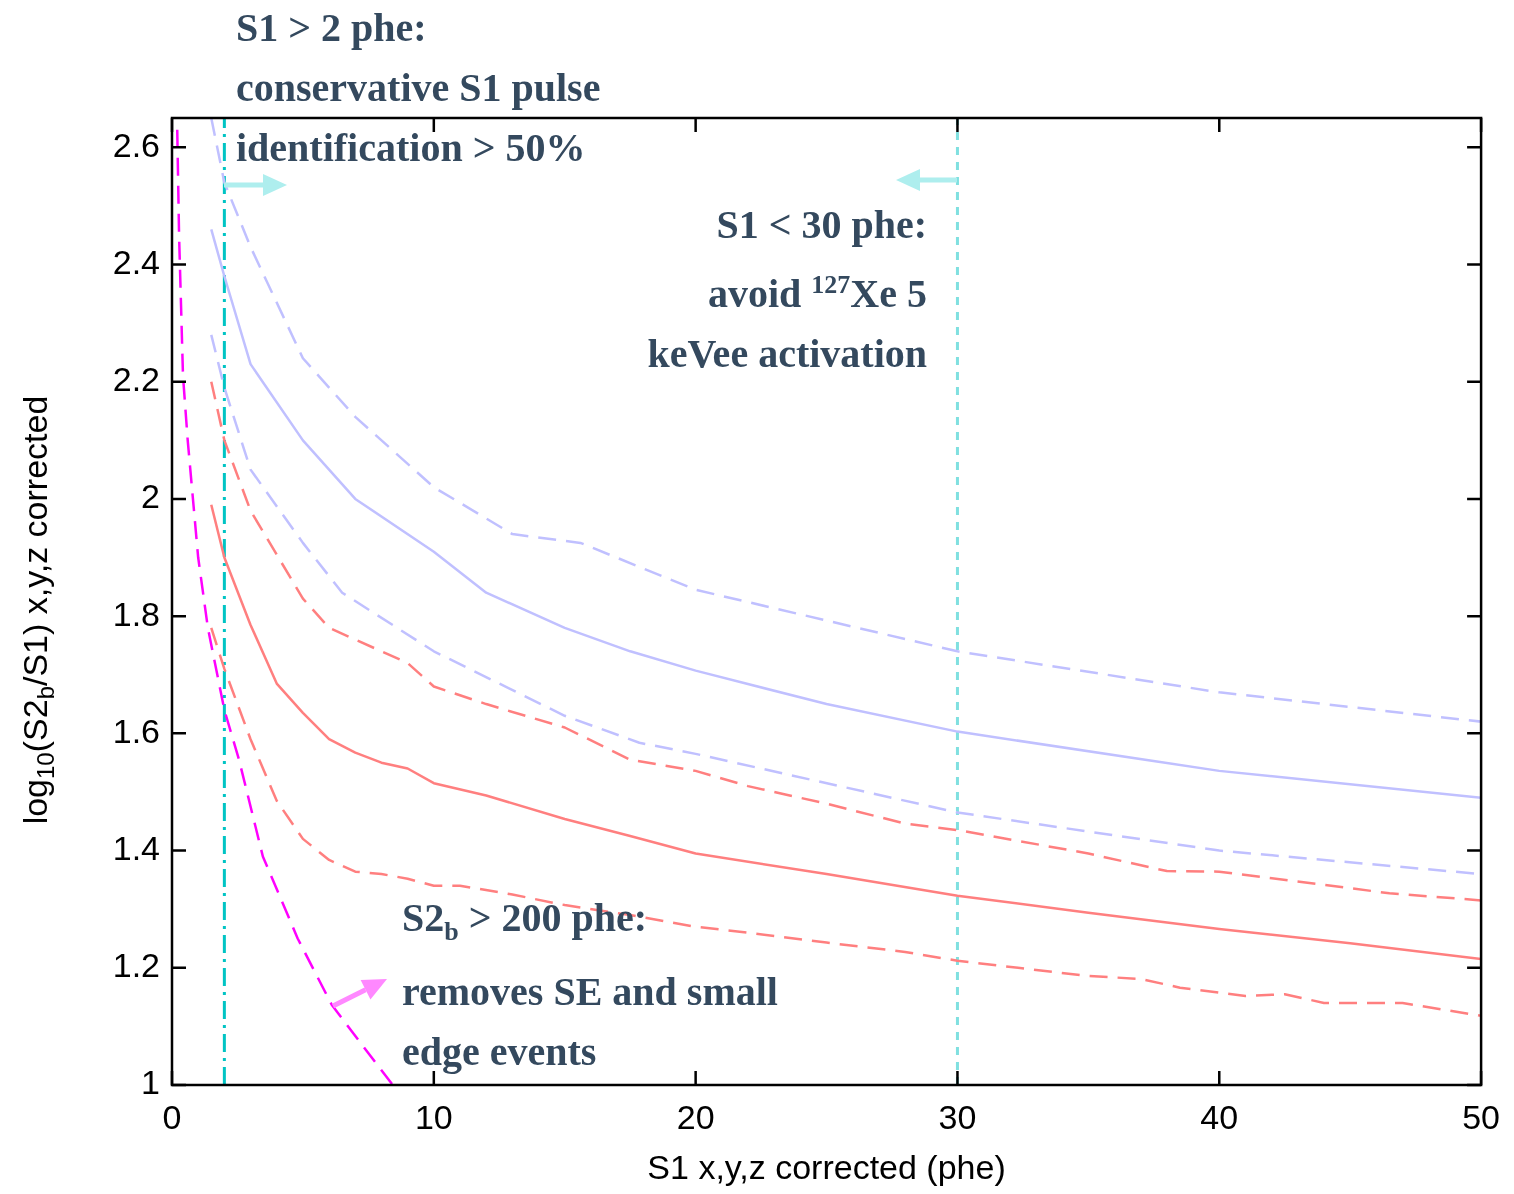 The image size is (1514, 1194). I want to click on y-tick-label: 2.4, so click(136, 261).